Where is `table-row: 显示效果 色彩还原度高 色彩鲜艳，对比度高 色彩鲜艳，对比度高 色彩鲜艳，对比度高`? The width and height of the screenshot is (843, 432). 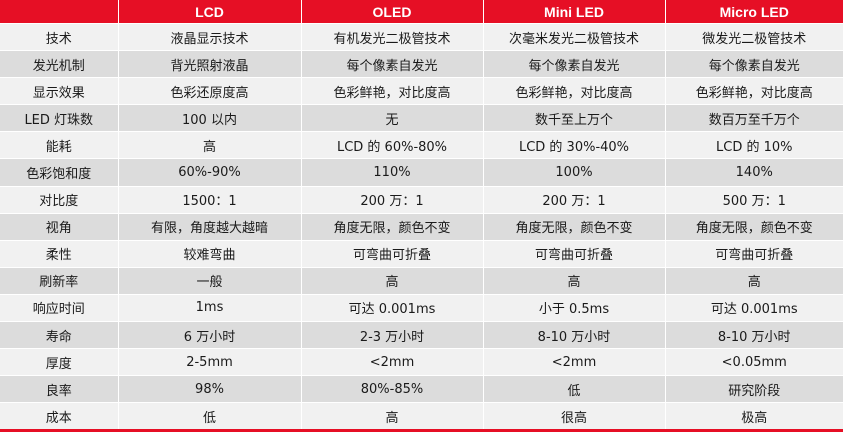
table-row: 显示效果 色彩还原度高 色彩鲜艳，对比度高 色彩鲜艳，对比度高 色彩鲜艳，对比度高 is located at coordinates (421, 91).